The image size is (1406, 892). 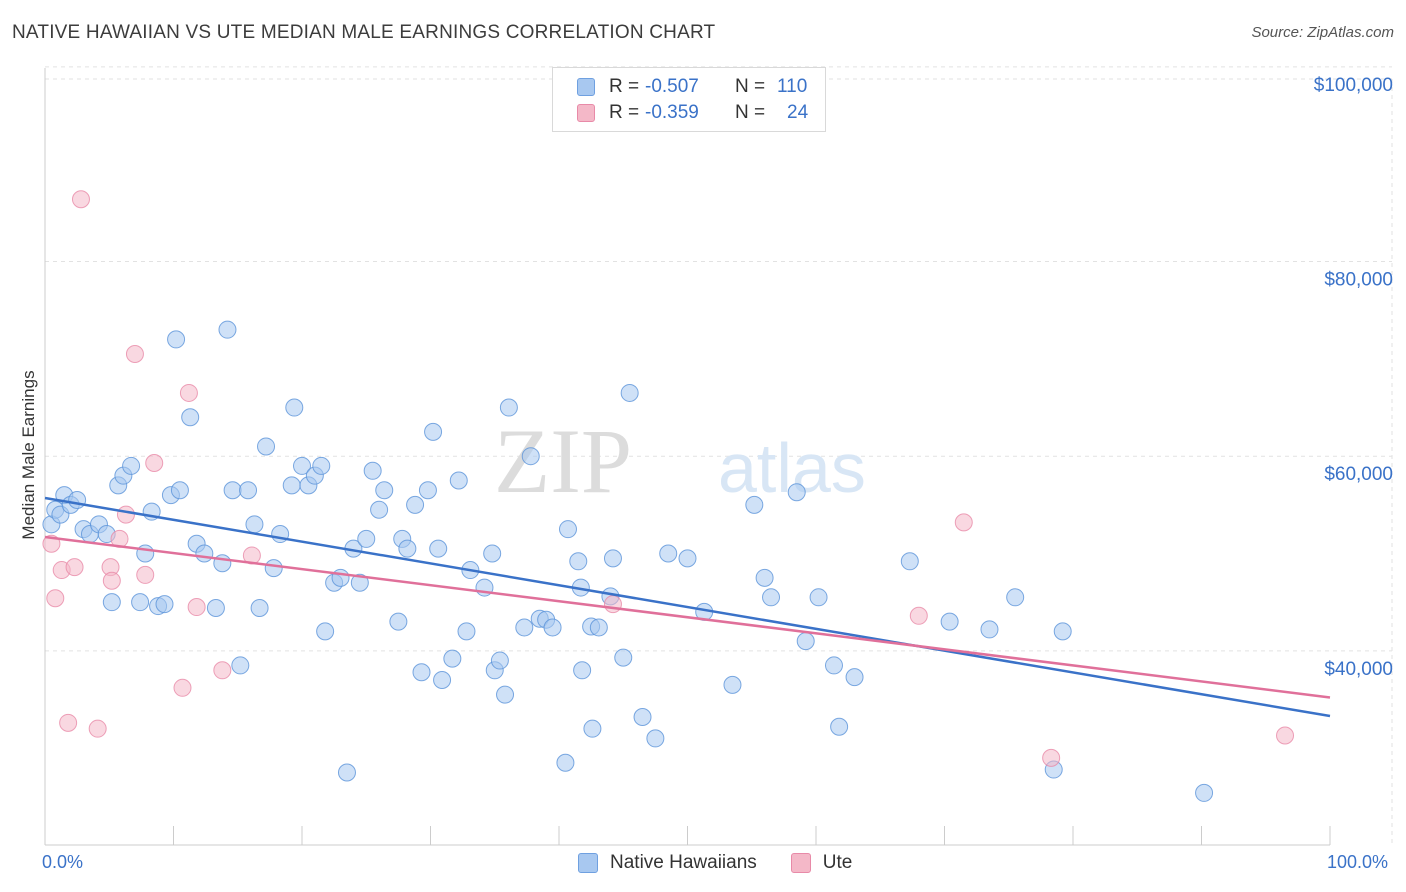 I want to click on legend-item-ute: Ute, so click(x=821, y=863).